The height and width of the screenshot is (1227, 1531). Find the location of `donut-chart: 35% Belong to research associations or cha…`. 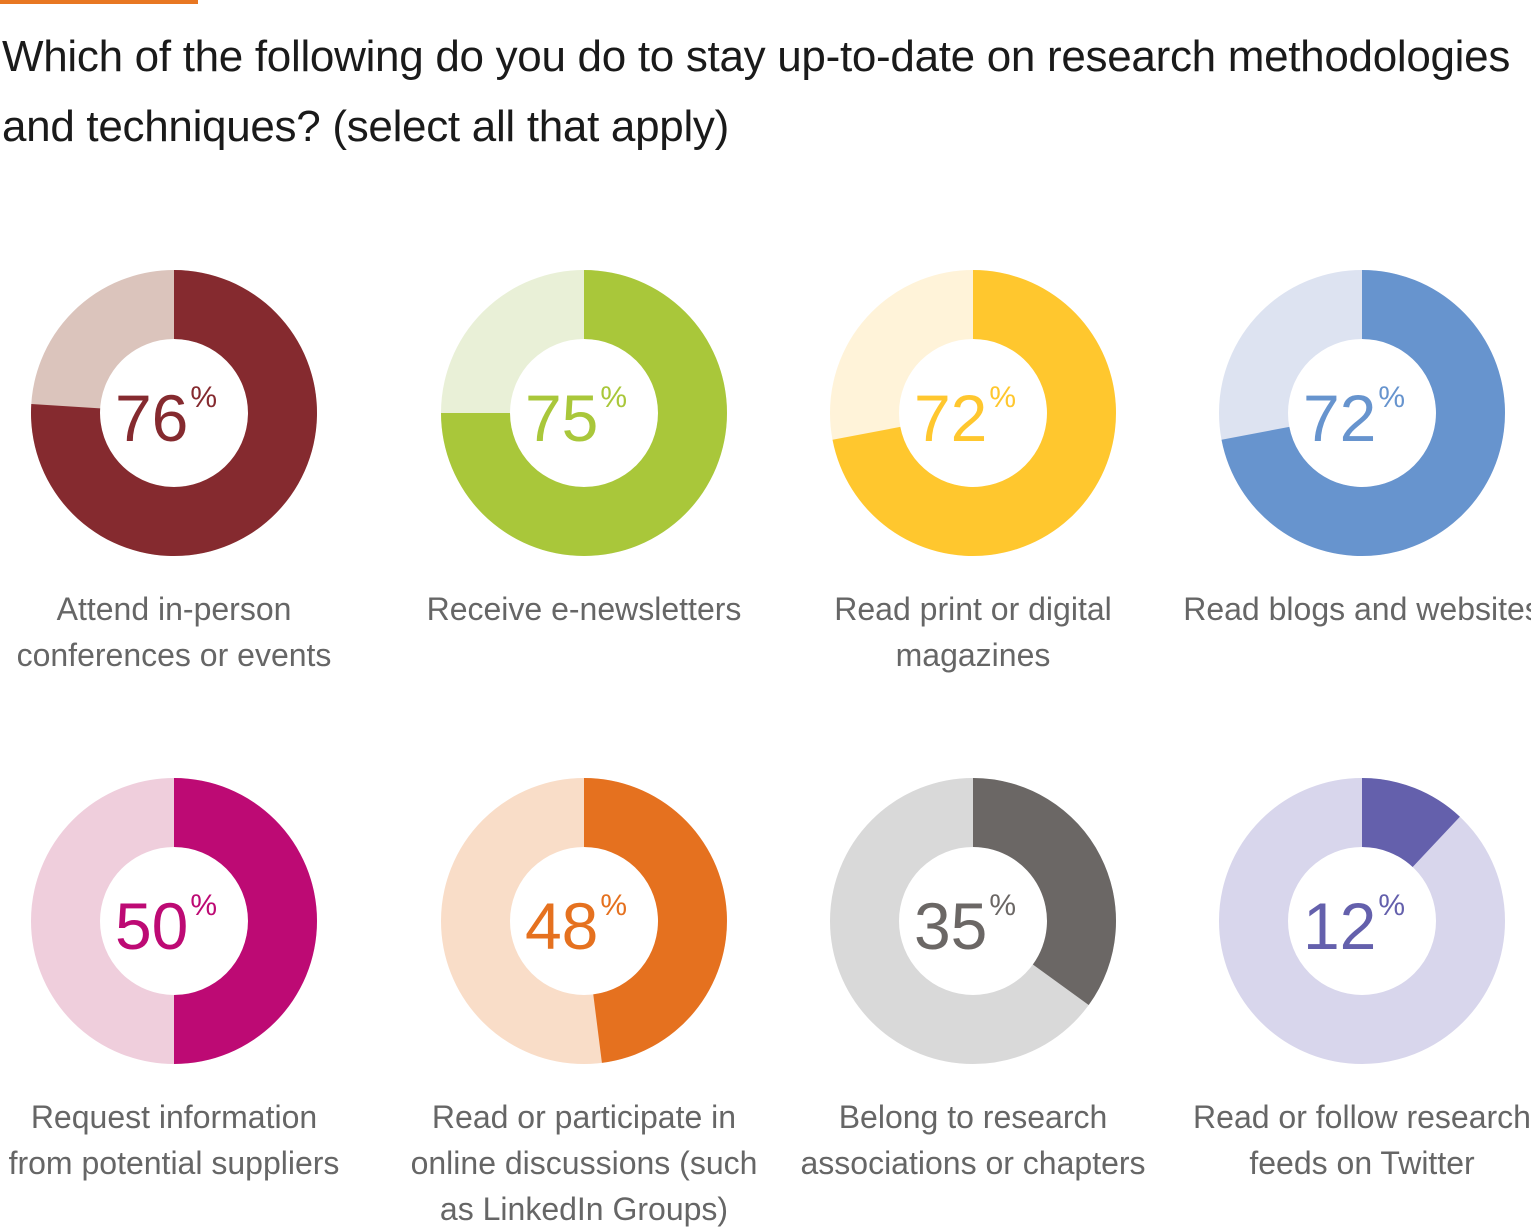

donut-chart: 35% Belong to research associations or cha… is located at coordinates (973, 979).